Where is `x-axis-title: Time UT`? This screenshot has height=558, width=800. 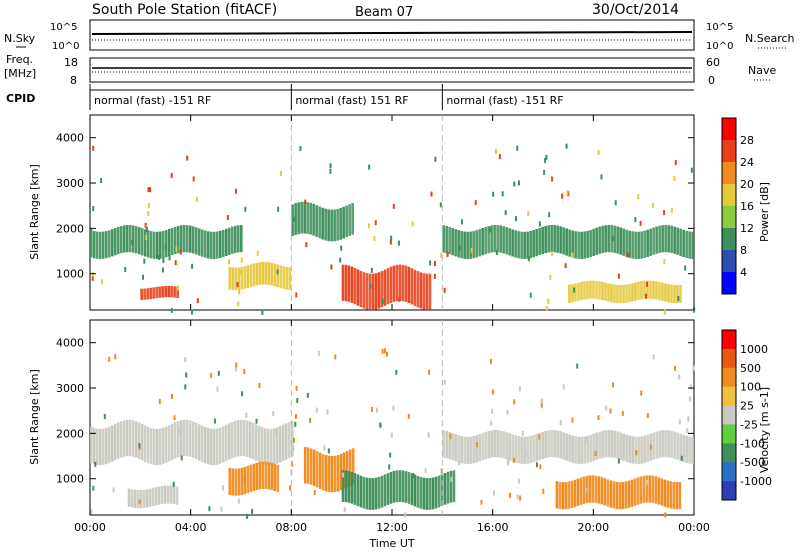 x-axis-title: Time UT is located at coordinates (391, 543).